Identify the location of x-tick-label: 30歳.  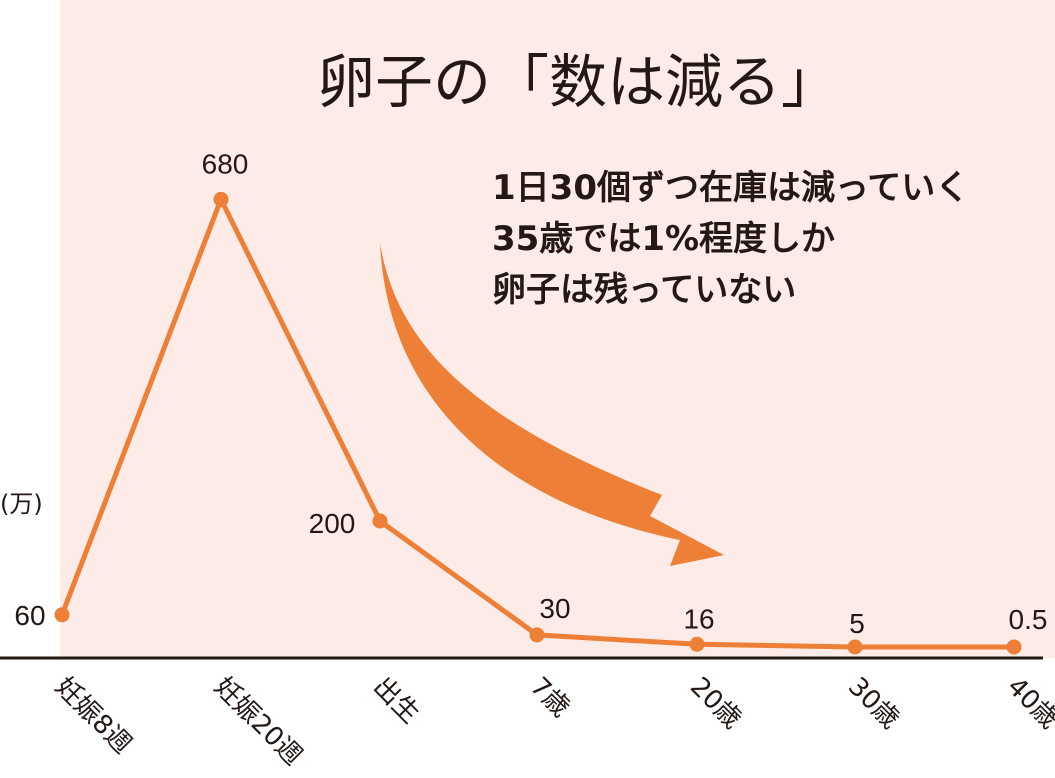
(873, 703).